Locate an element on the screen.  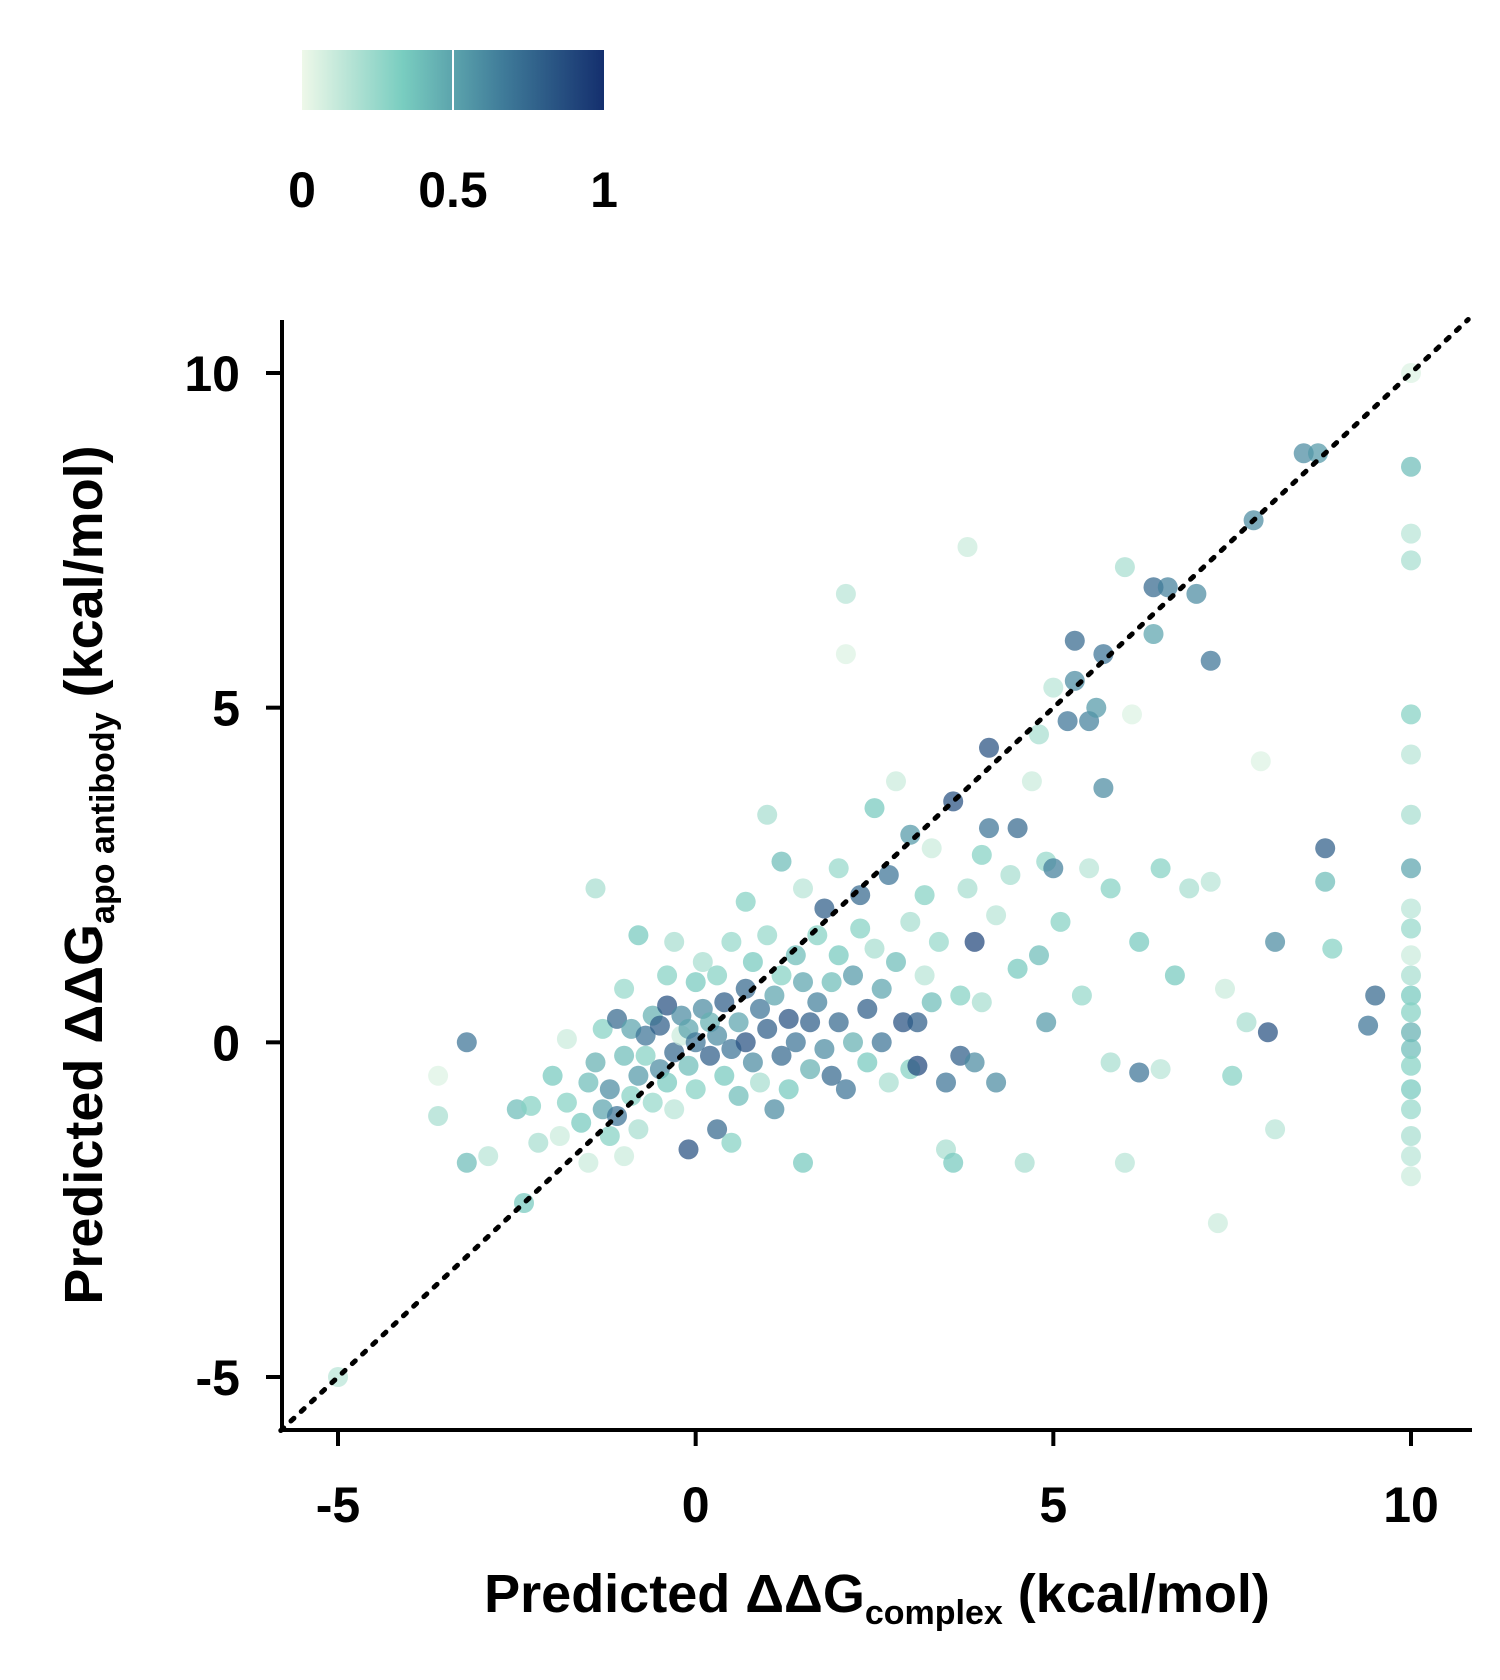
colorbar: 0 0.5 1 is located at coordinates (453, 134).